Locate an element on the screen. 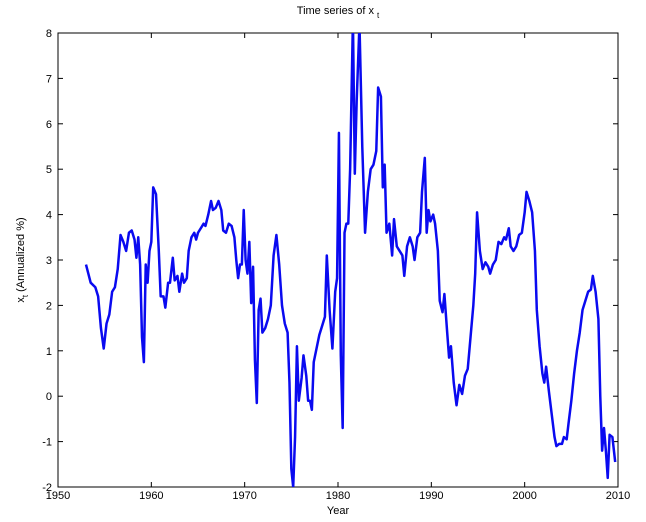  y-tick-label: -1 is located at coordinates (47, 443).